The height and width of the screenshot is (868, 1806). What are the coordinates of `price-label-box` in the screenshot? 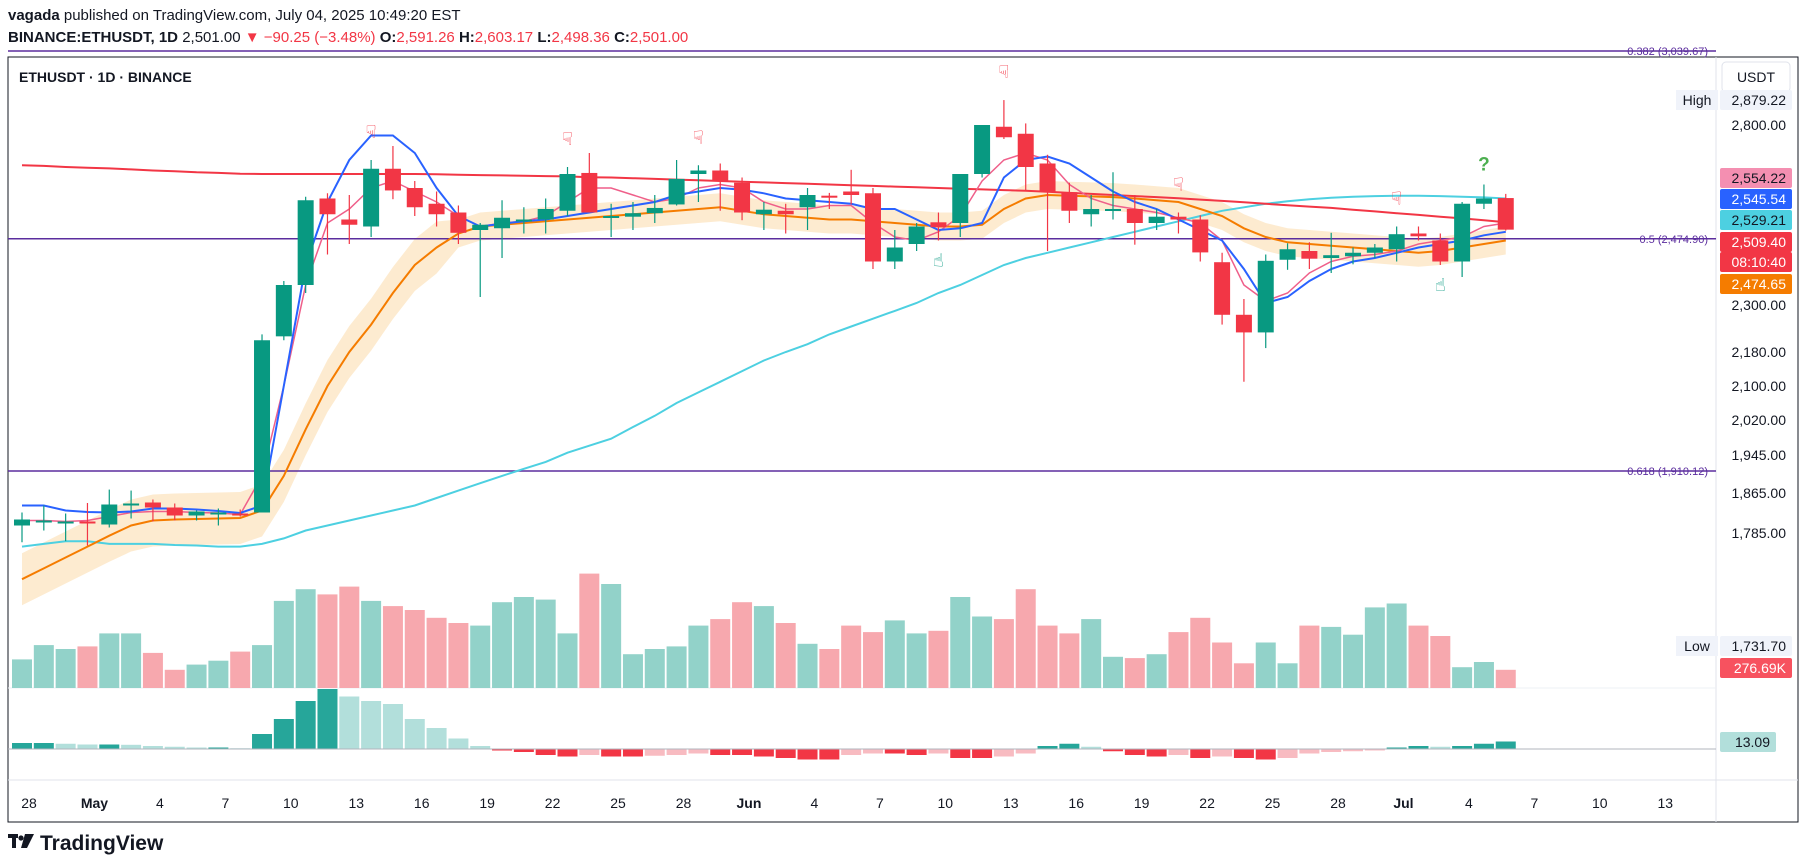 It's located at (1756, 646).